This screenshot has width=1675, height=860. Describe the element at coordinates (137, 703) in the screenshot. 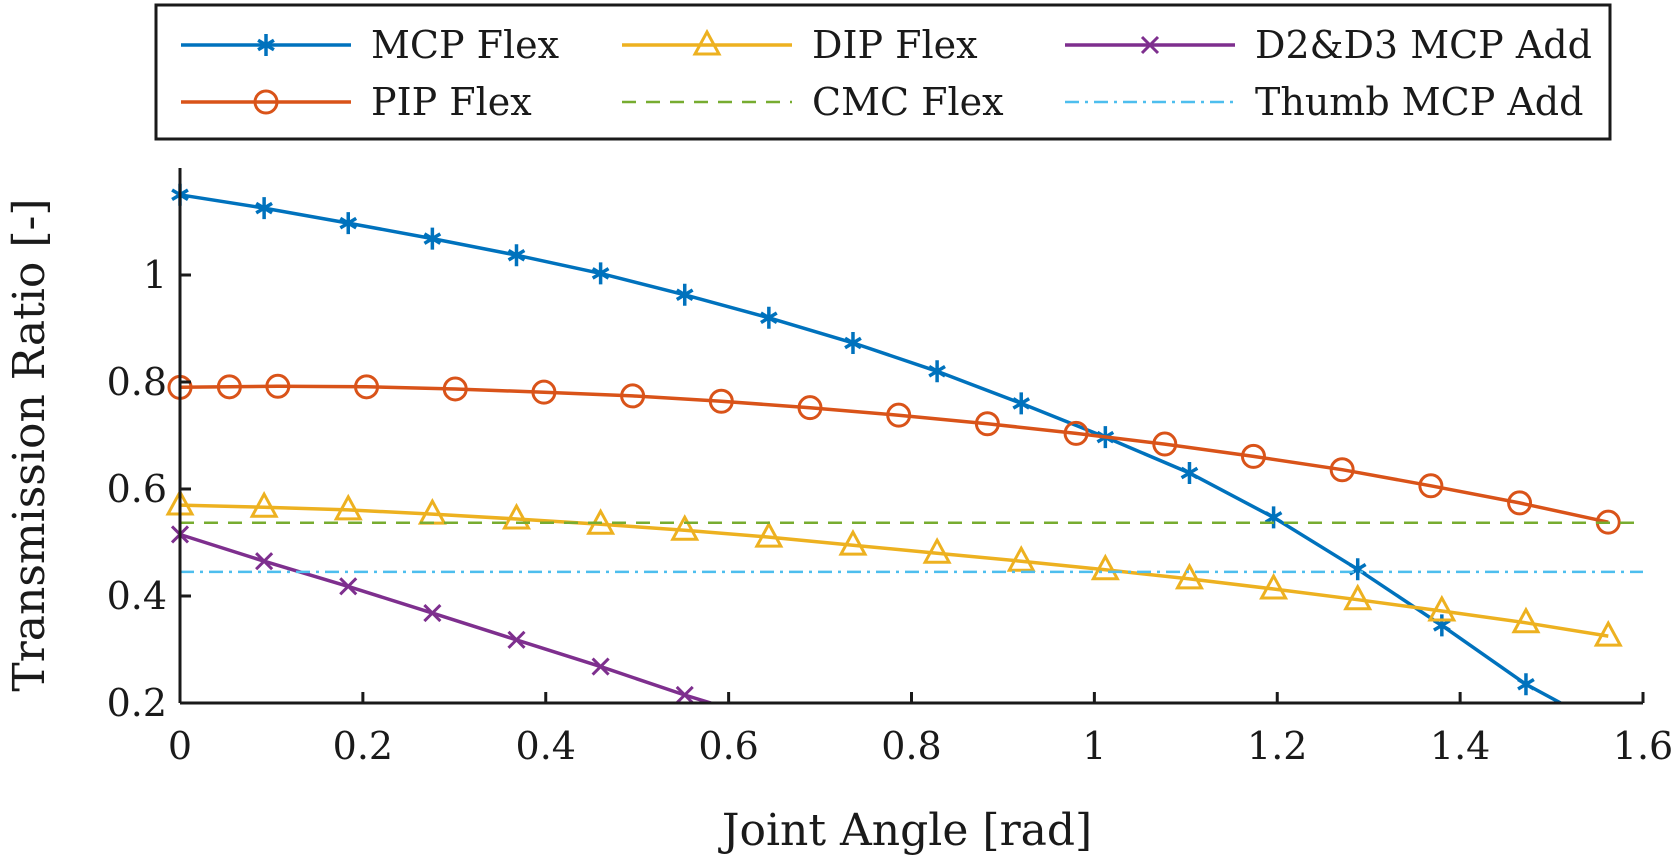

I see `y-tick-label: 0.2` at that location.